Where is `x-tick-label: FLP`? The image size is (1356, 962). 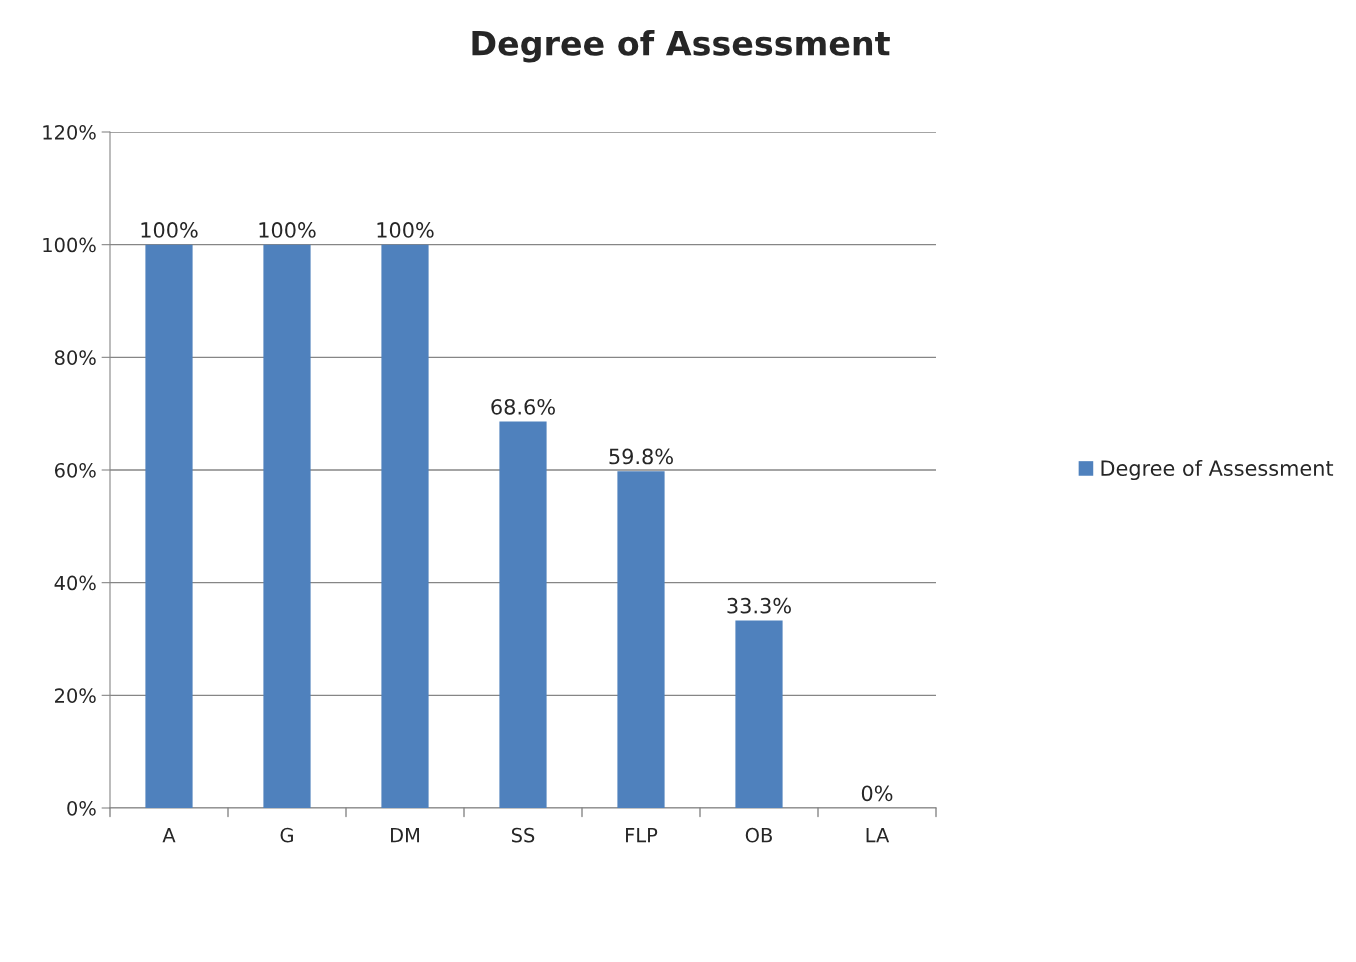
x-tick-label: FLP is located at coordinates (642, 835).